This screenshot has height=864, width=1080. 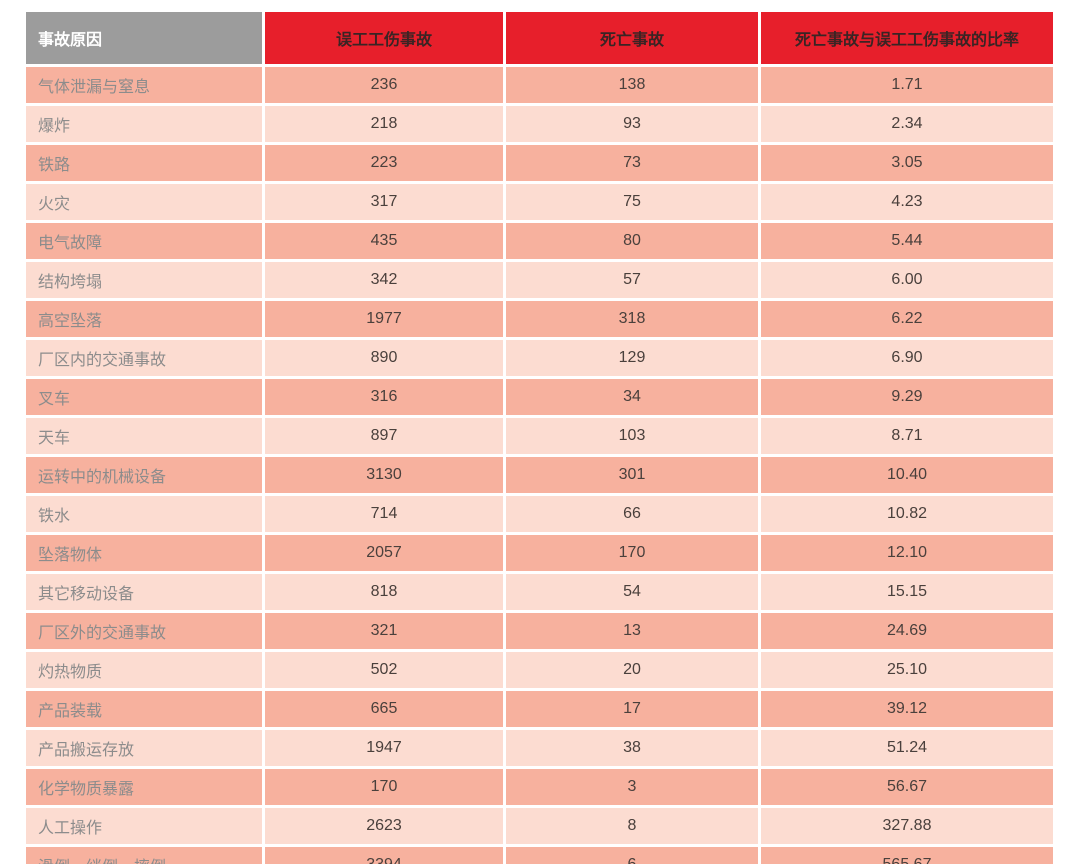 I want to click on header-row: 事故原因 误工工伤事故 死亡事故 死亡事故与误工工伤事故的比率, so click(x=539, y=38).